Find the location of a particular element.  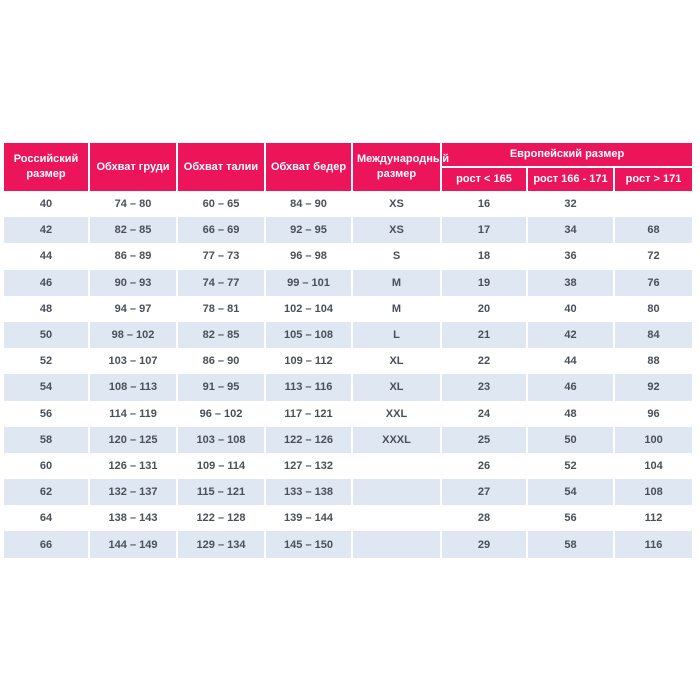

table-cell: 17 is located at coordinates (484, 230).